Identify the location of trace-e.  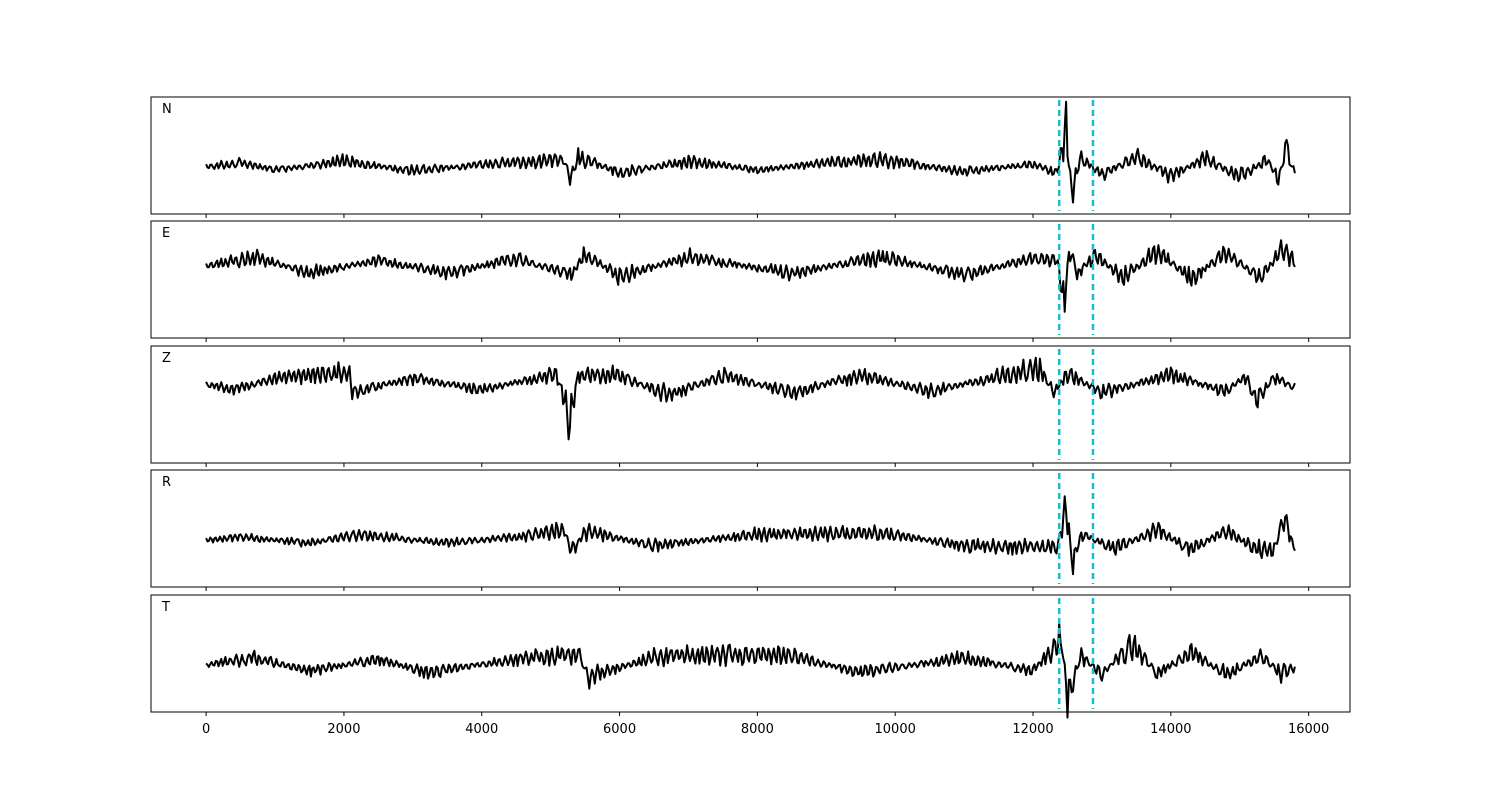
(750, 276).